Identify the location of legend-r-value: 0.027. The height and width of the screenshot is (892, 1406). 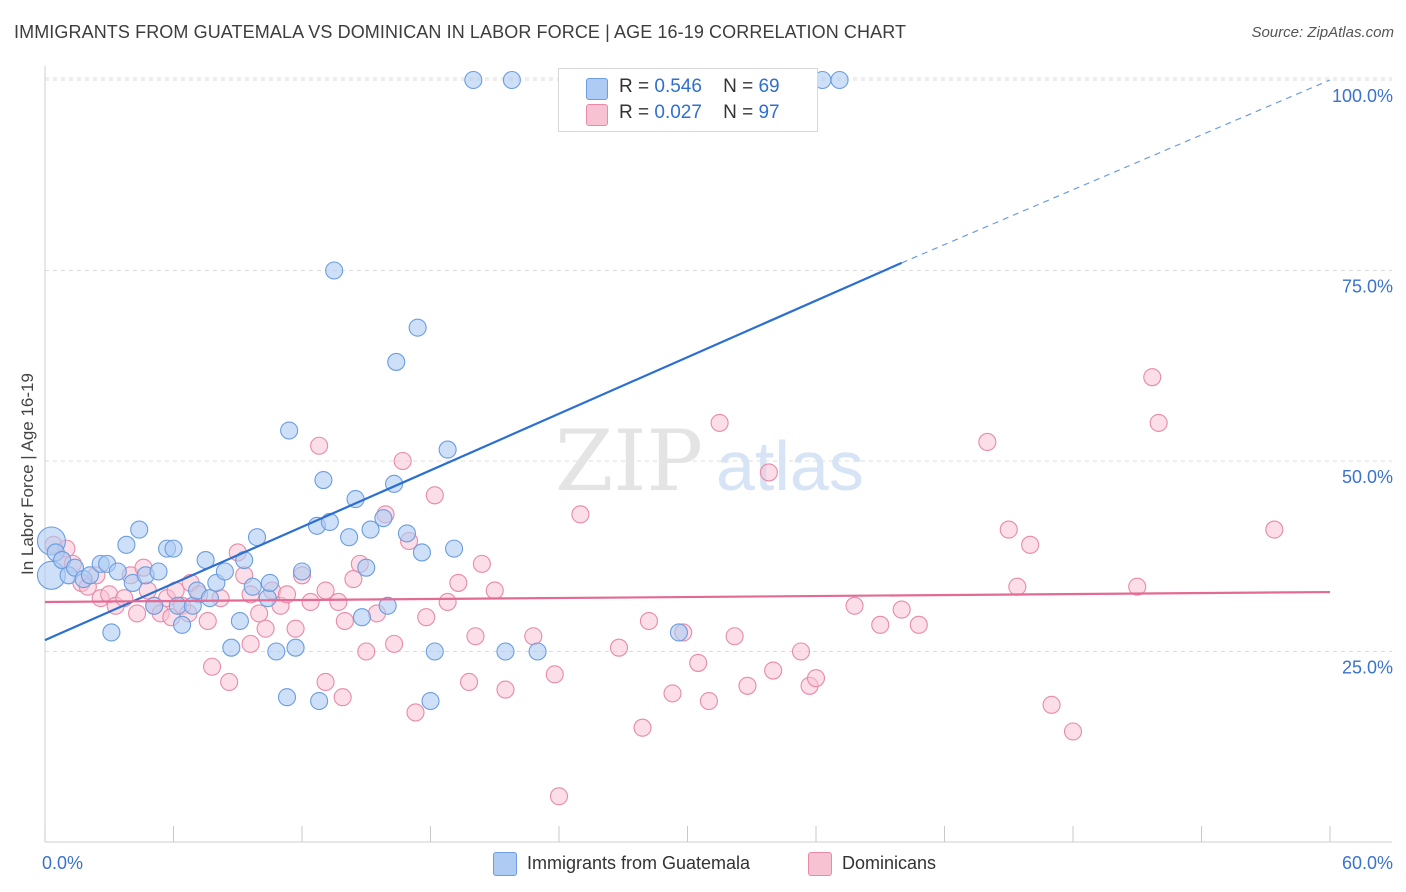
(678, 112).